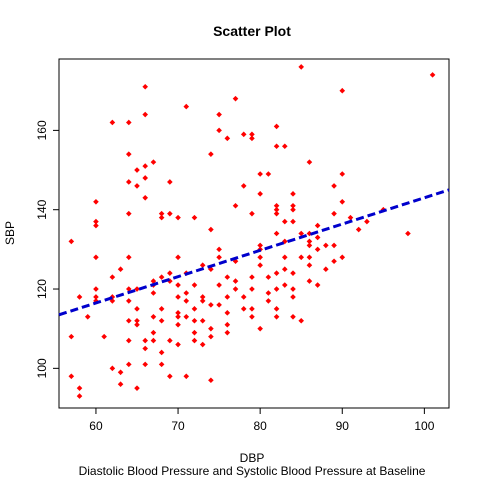  I want to click on x-tick-label: 60, so click(96, 426).